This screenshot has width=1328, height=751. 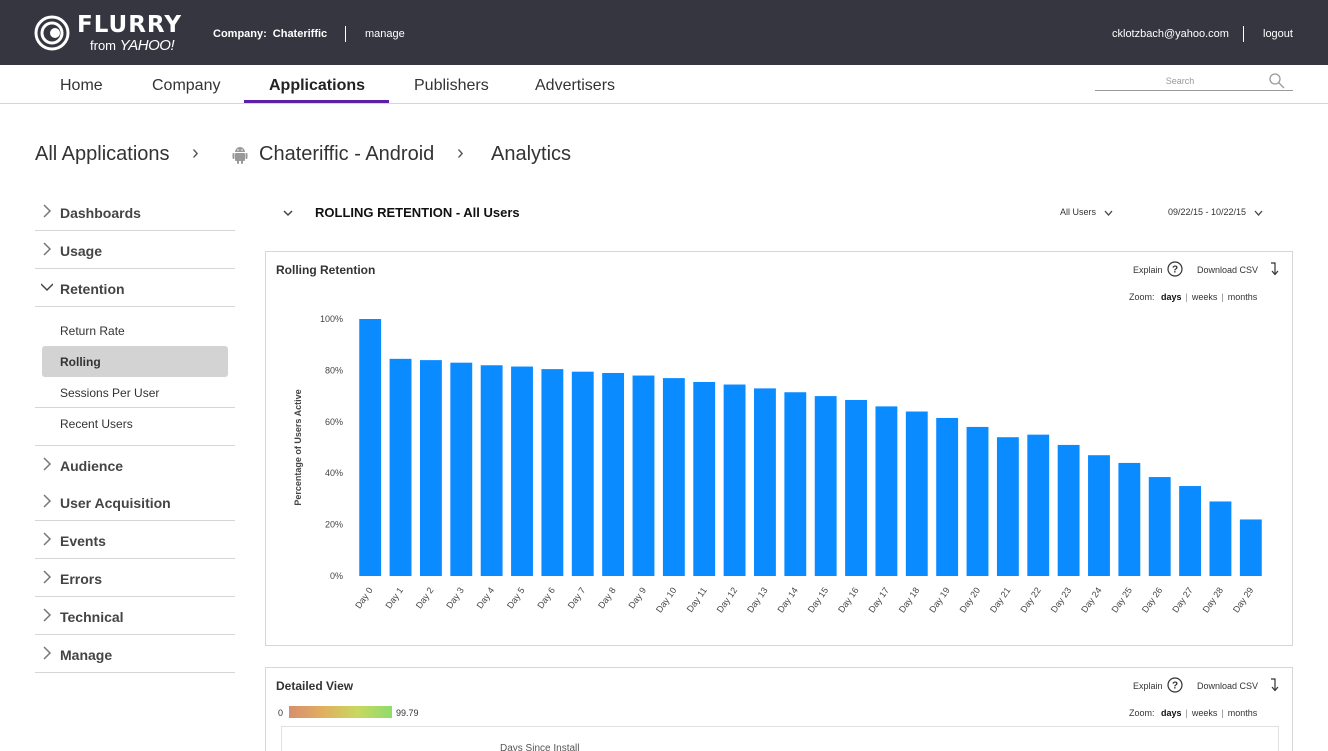 I want to click on x-tick-label: Day 3, so click(x=455, y=597).